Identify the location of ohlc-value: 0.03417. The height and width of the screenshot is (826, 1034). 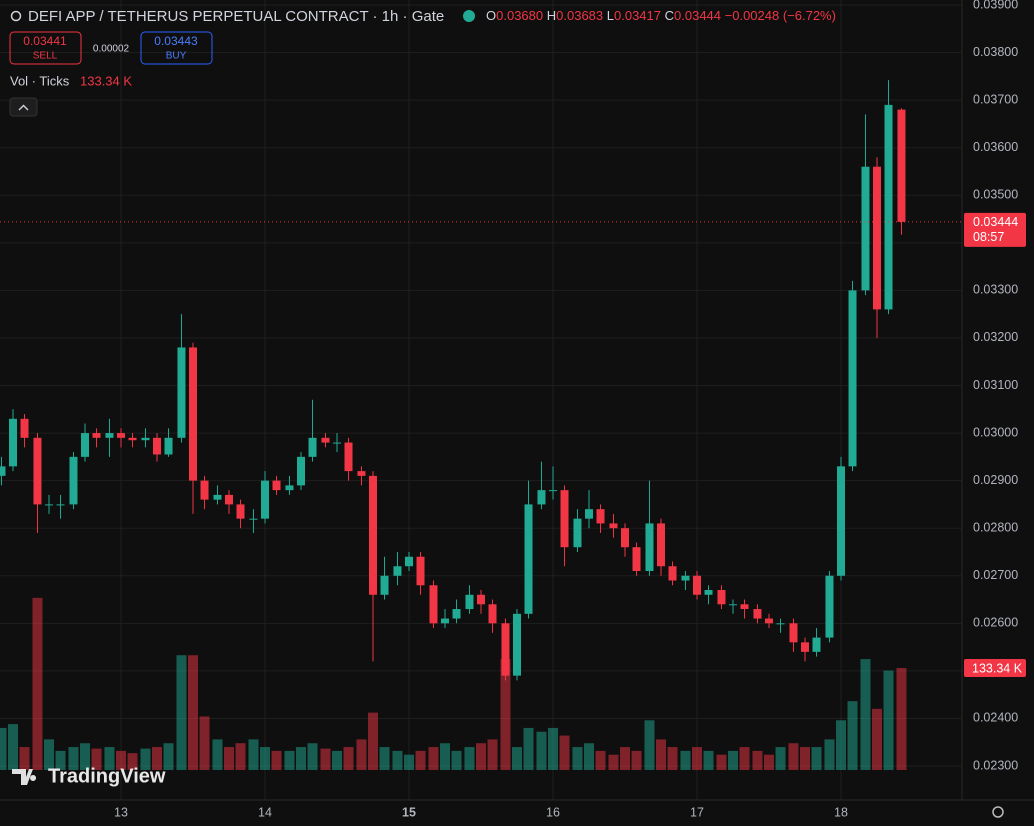
(637, 15).